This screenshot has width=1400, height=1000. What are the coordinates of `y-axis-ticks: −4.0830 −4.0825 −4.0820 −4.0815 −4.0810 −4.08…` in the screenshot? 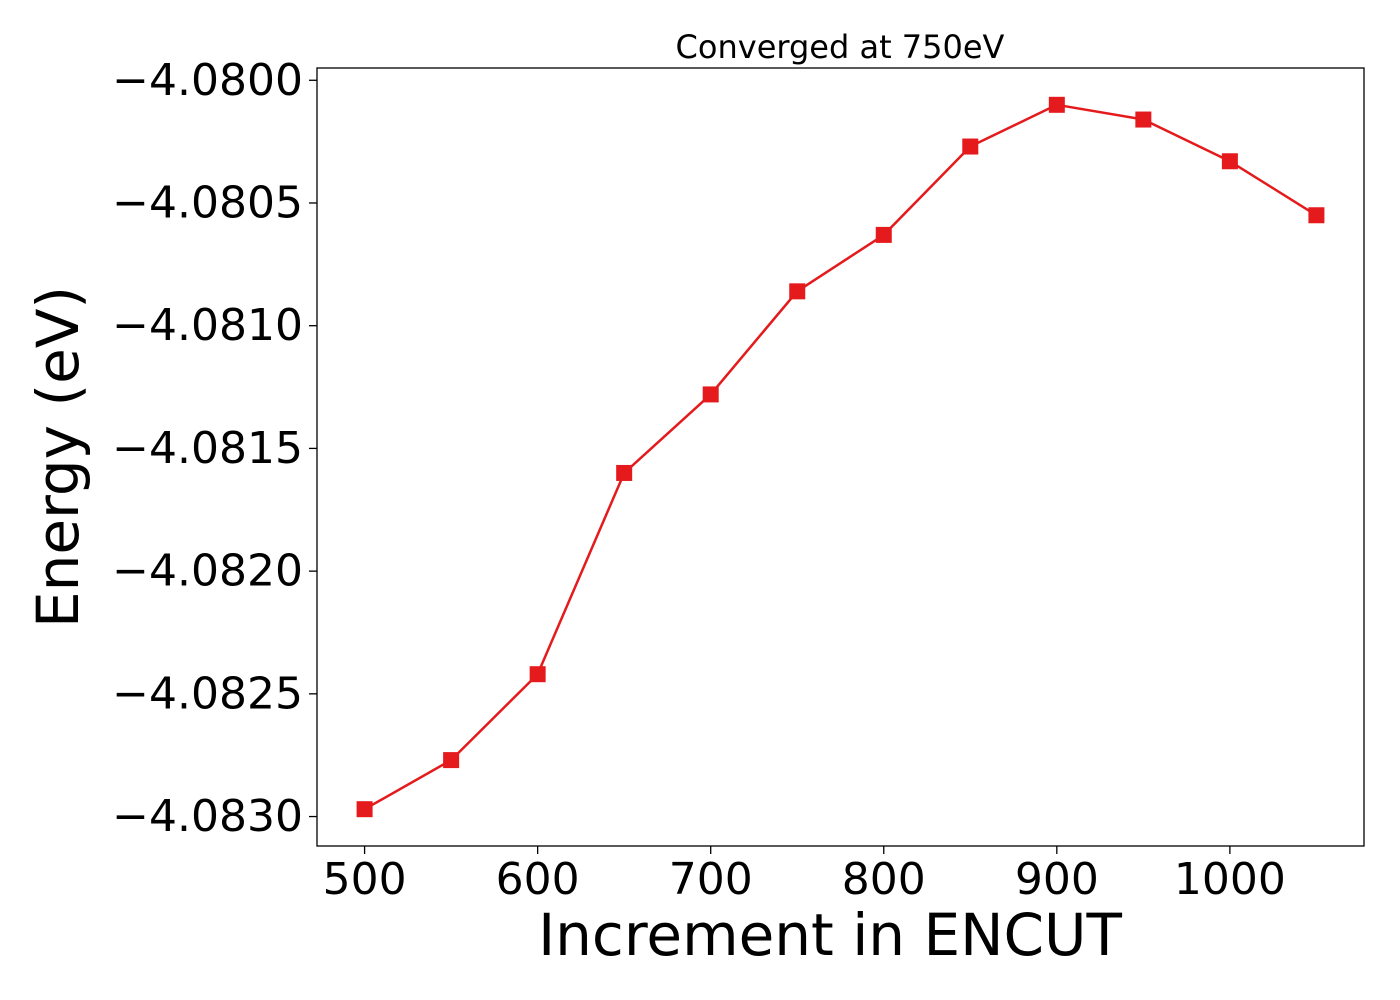 It's located at (214, 448).